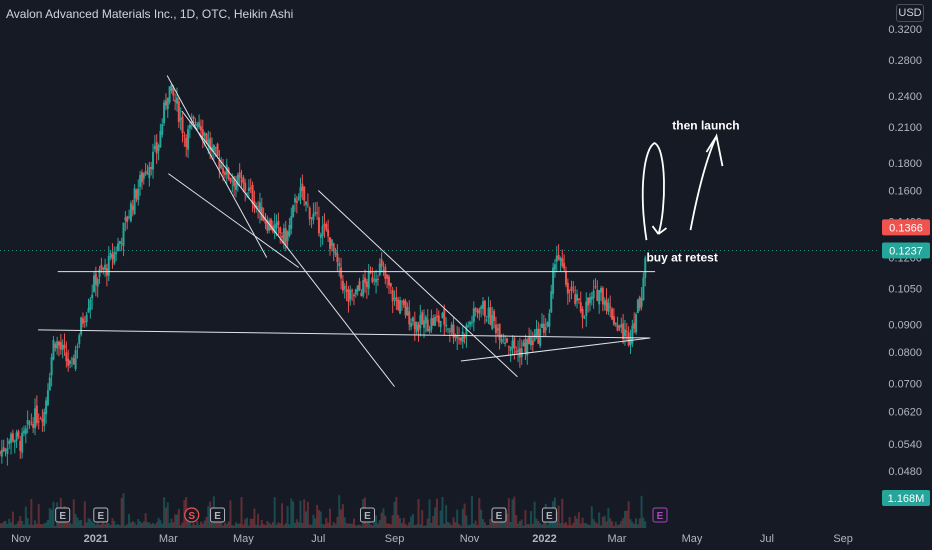 This screenshot has height=550, width=932. What do you see at coordinates (905, 290) in the screenshot?
I see `y-tick-label: 0.1050` at bounding box center [905, 290].